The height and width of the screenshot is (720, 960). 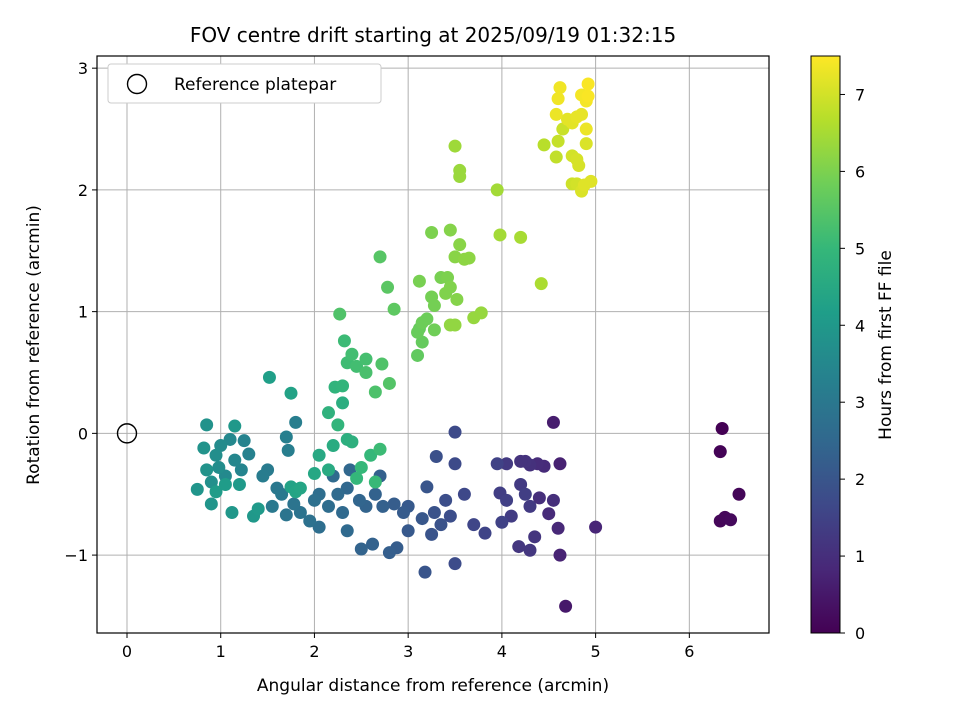 I want to click on colorbar-tick-label: 6, so click(x=860, y=171).